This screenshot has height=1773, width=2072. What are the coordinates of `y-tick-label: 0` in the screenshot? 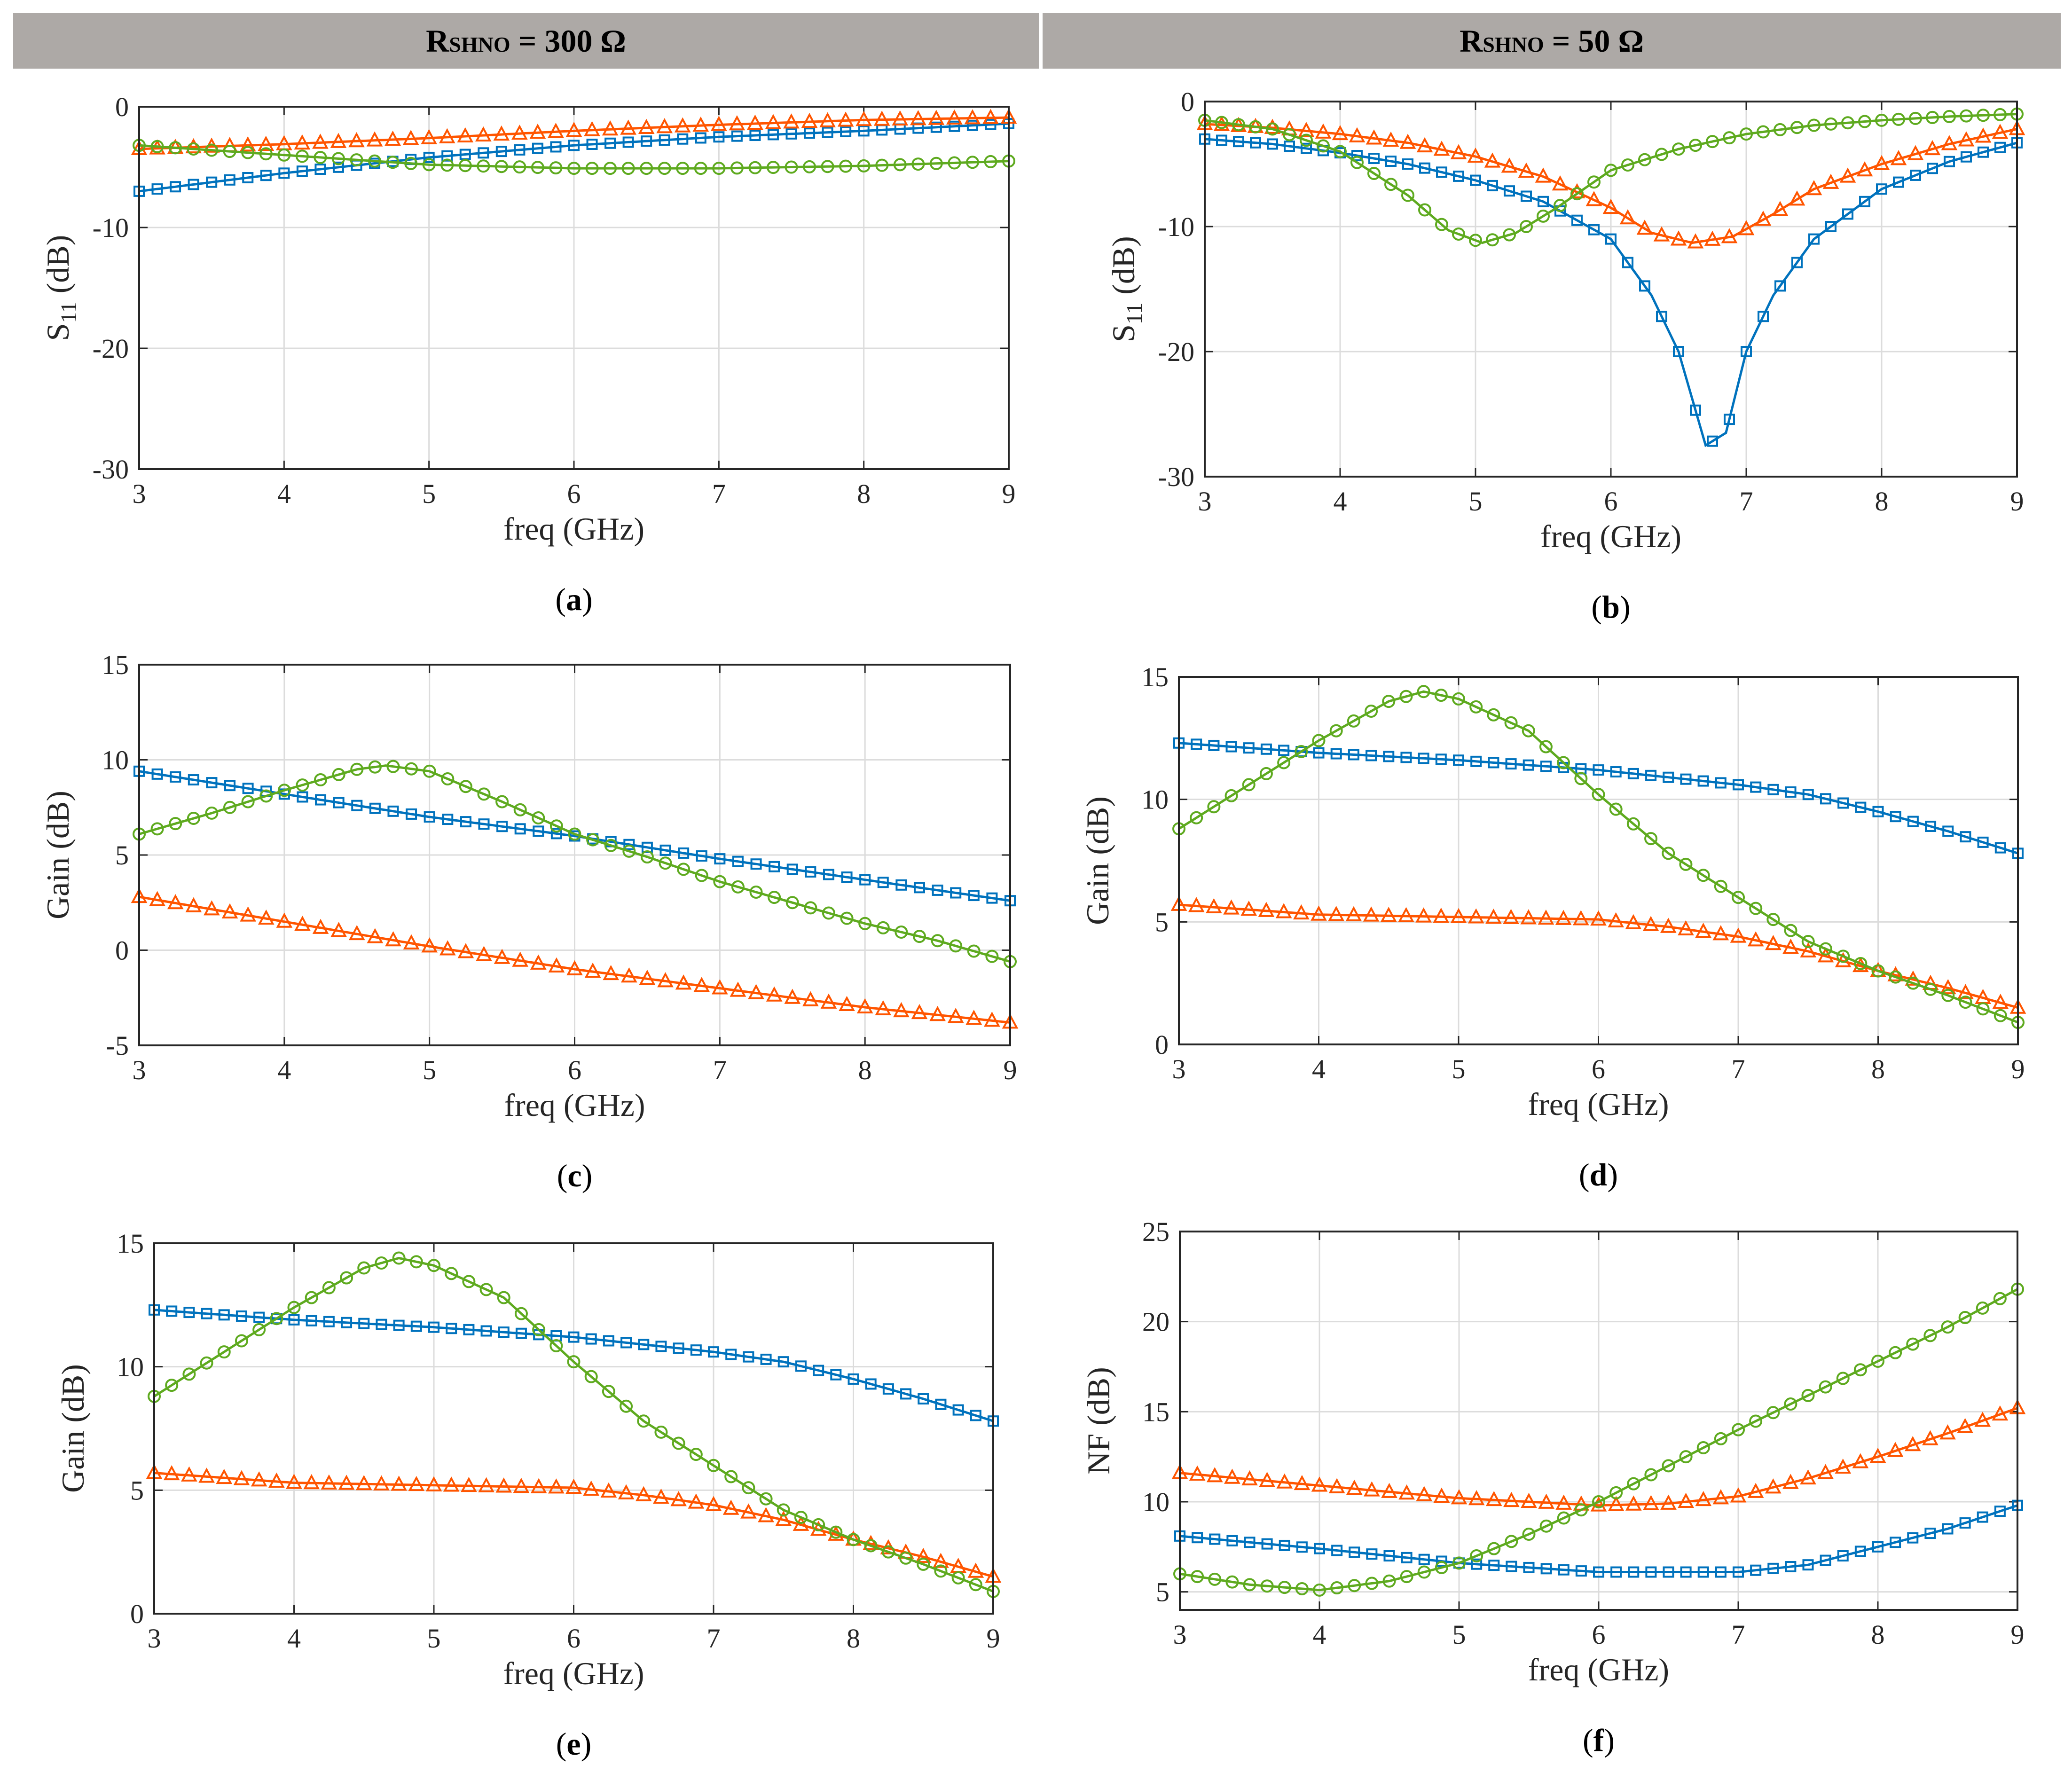 It's located at (122, 107).